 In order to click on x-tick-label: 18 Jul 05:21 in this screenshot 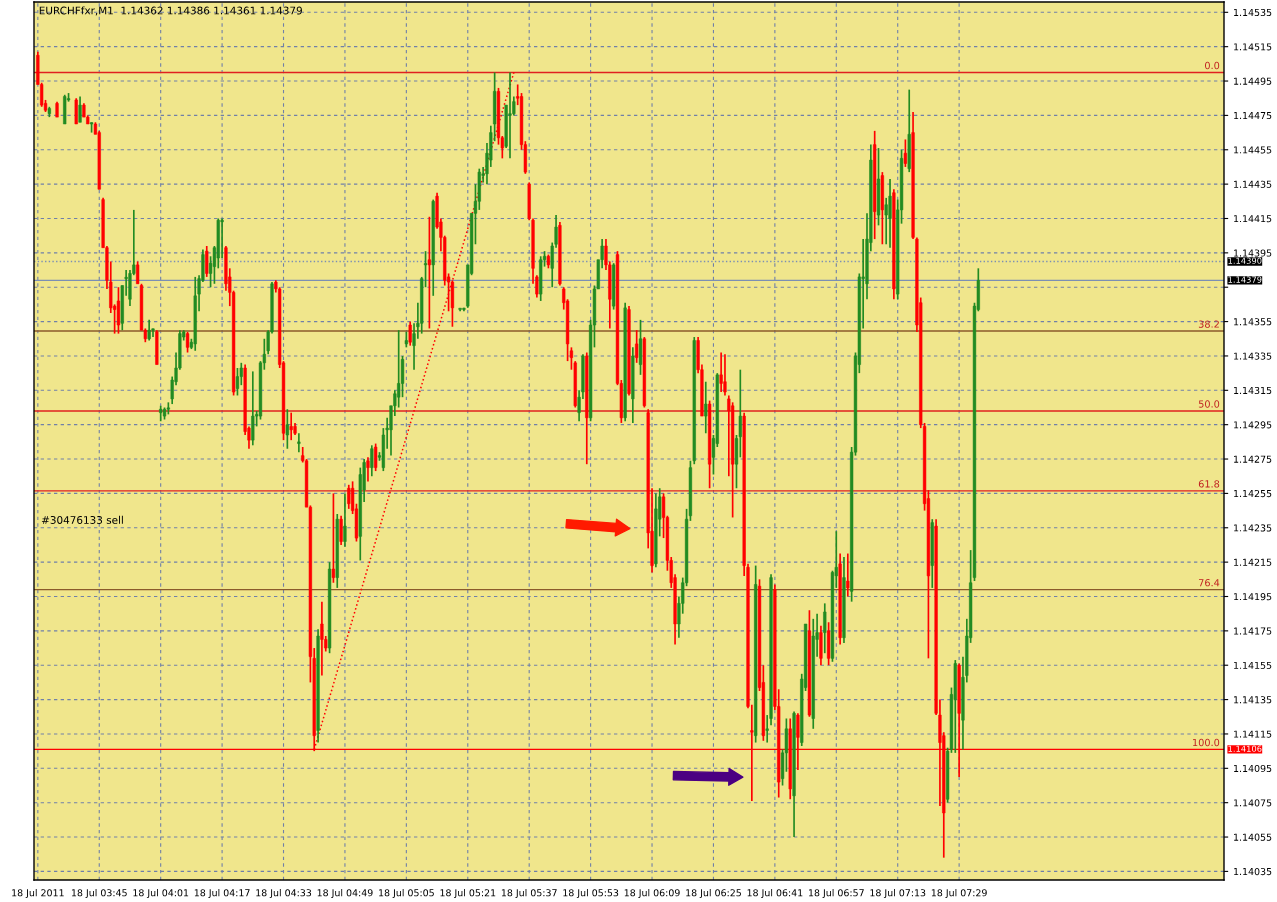, I will do `click(468, 894)`.